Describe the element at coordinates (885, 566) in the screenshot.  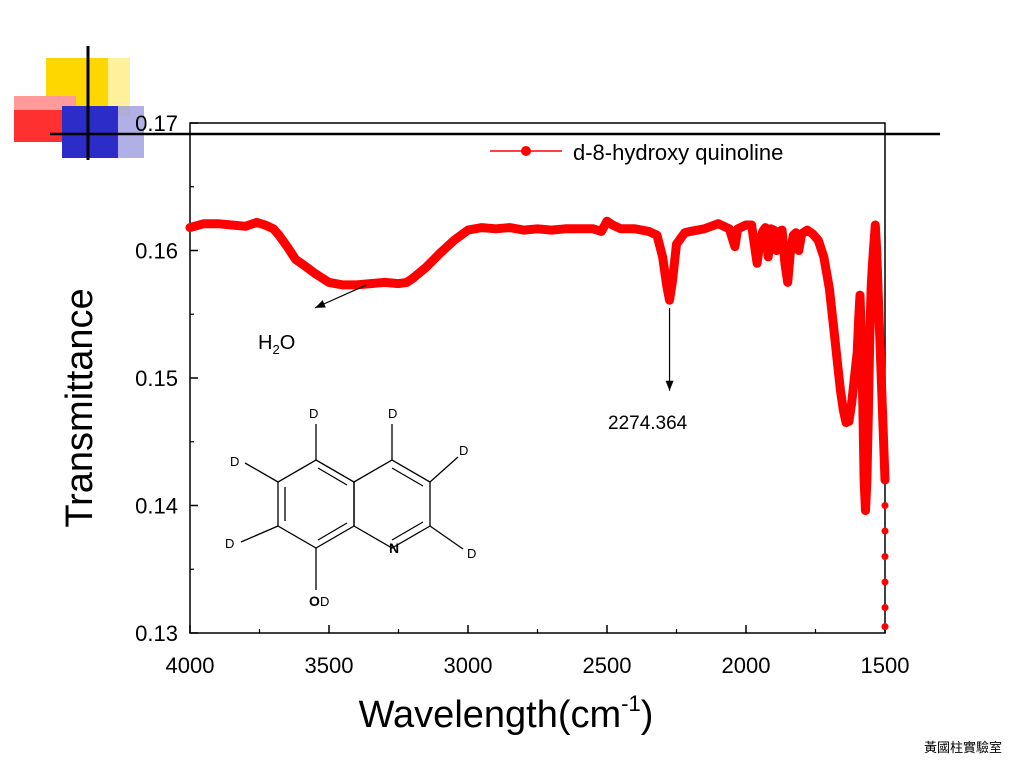
I see `series-tail-markers` at that location.